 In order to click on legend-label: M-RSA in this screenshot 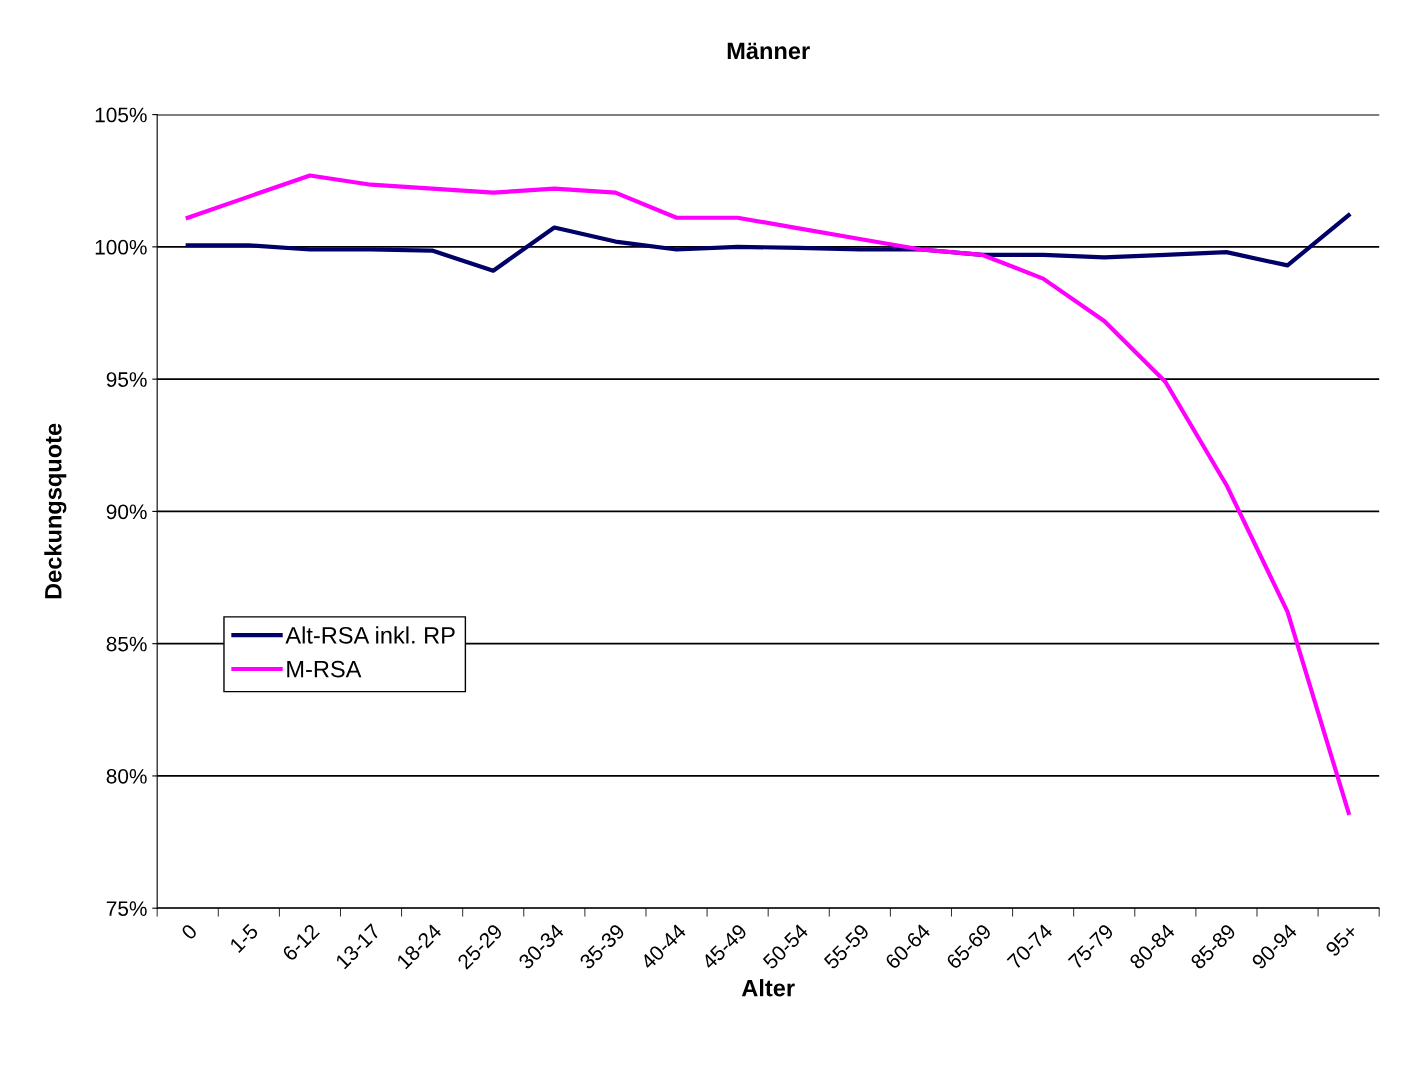, I will do `click(324, 669)`.